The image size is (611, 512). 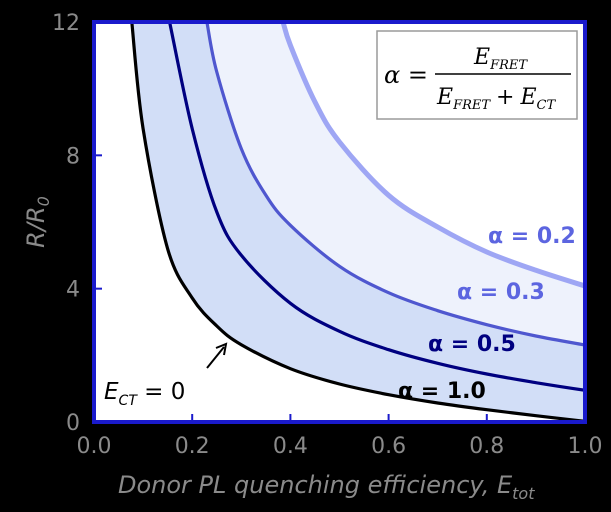 What do you see at coordinates (94, 446) in the screenshot?
I see `x-tick-label: 0.0` at bounding box center [94, 446].